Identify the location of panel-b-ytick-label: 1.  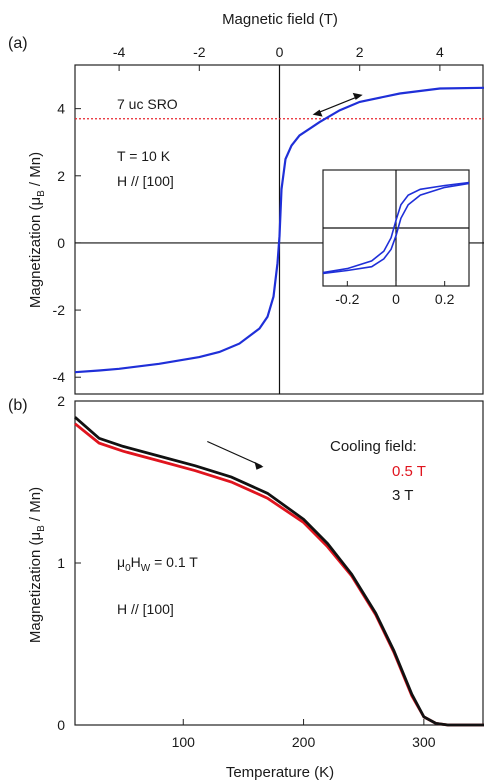
(61, 563).